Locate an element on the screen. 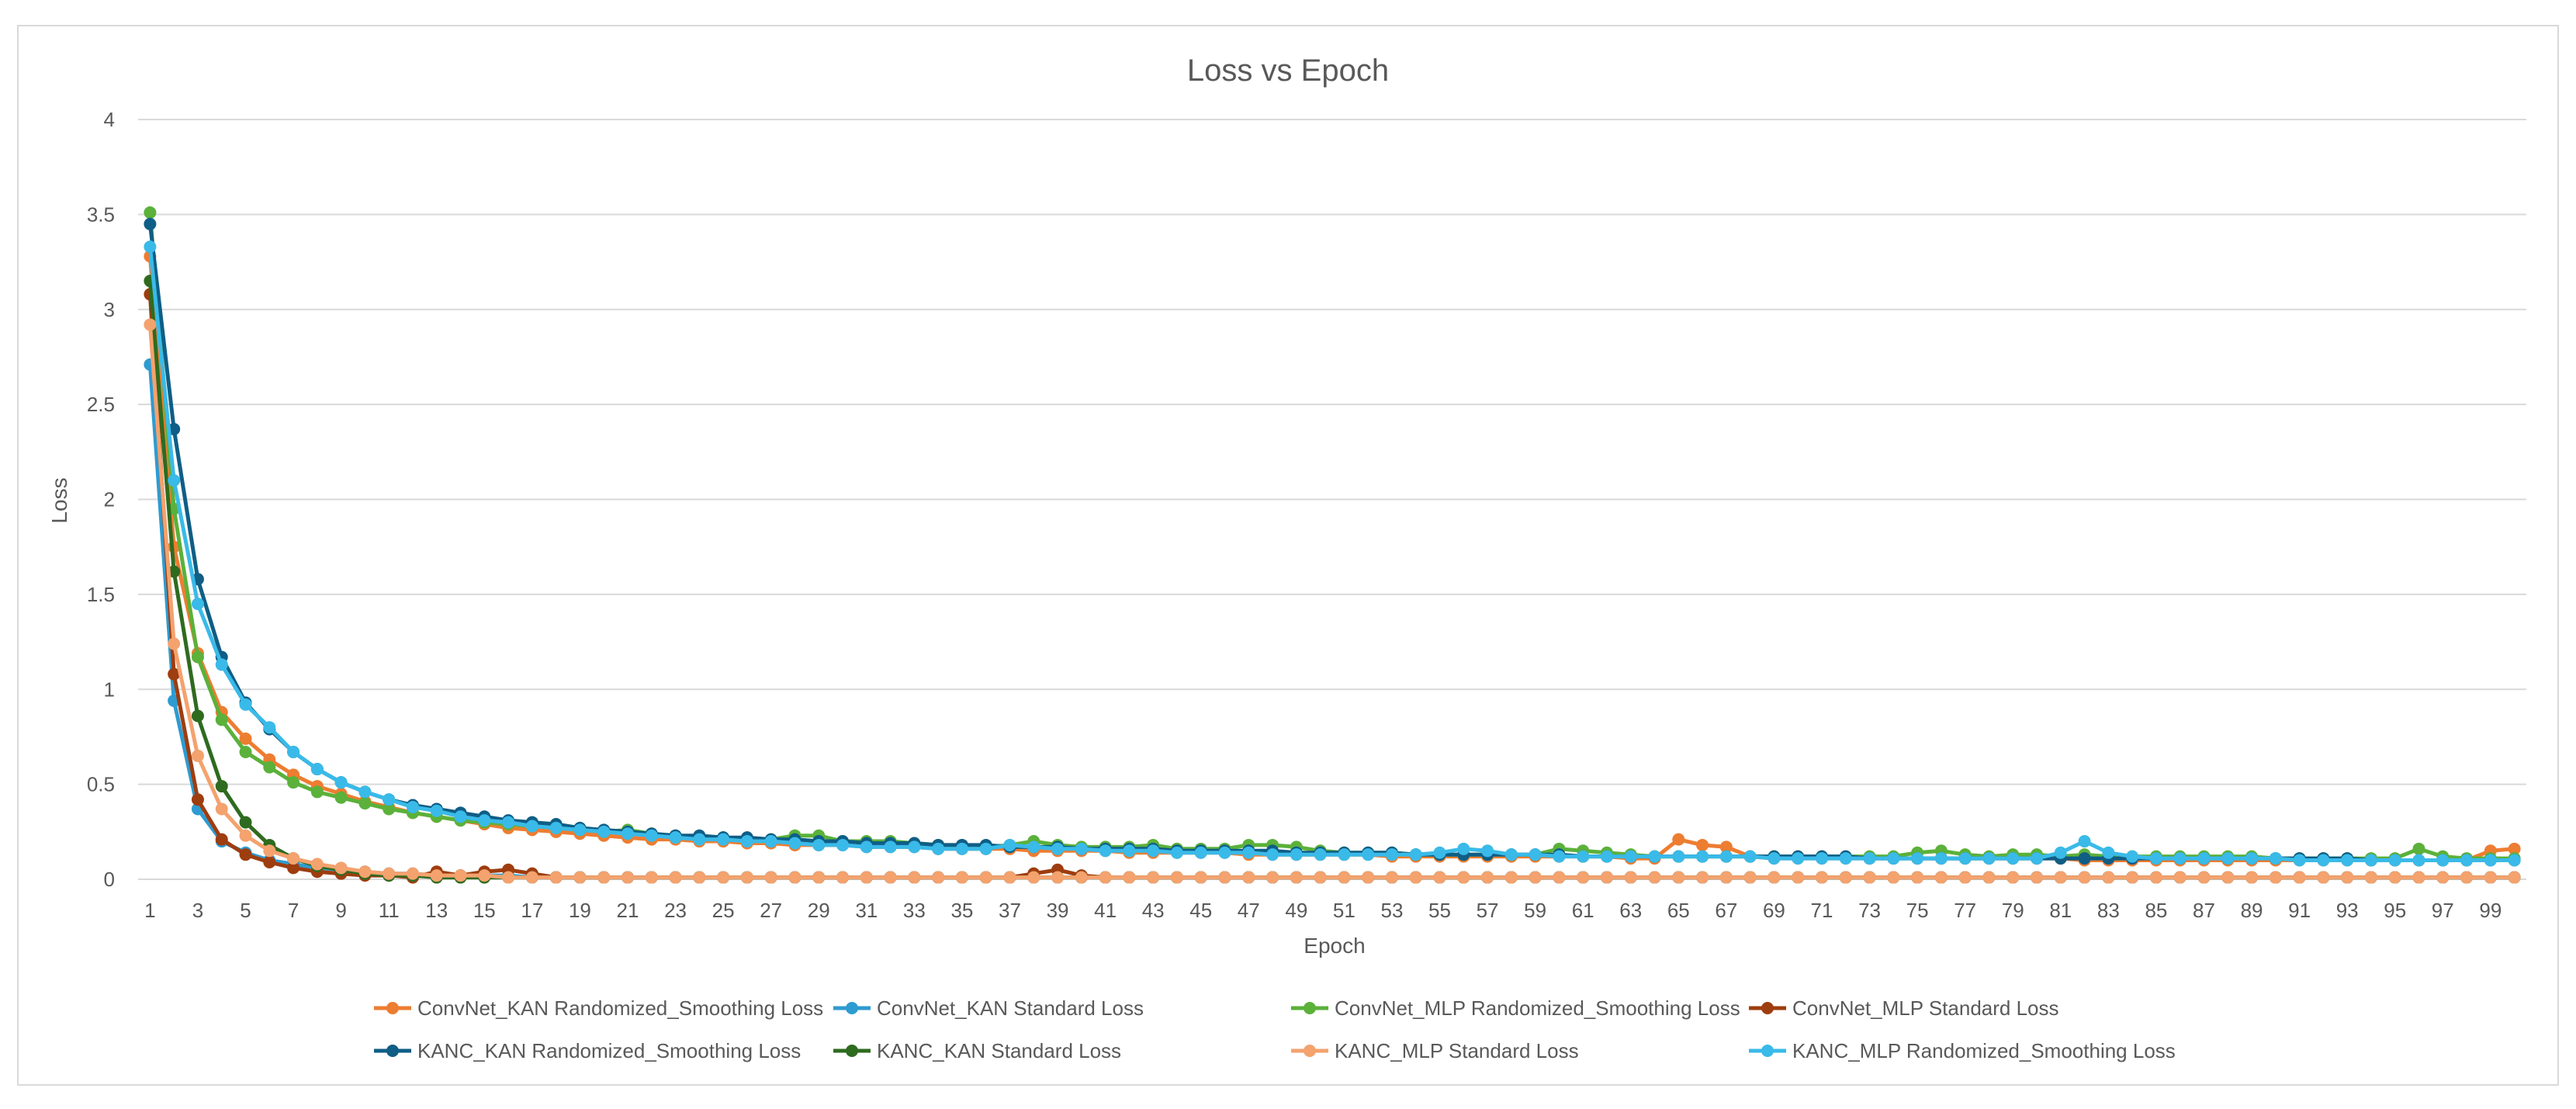  x-tick-label: 47 is located at coordinates (1249, 911).